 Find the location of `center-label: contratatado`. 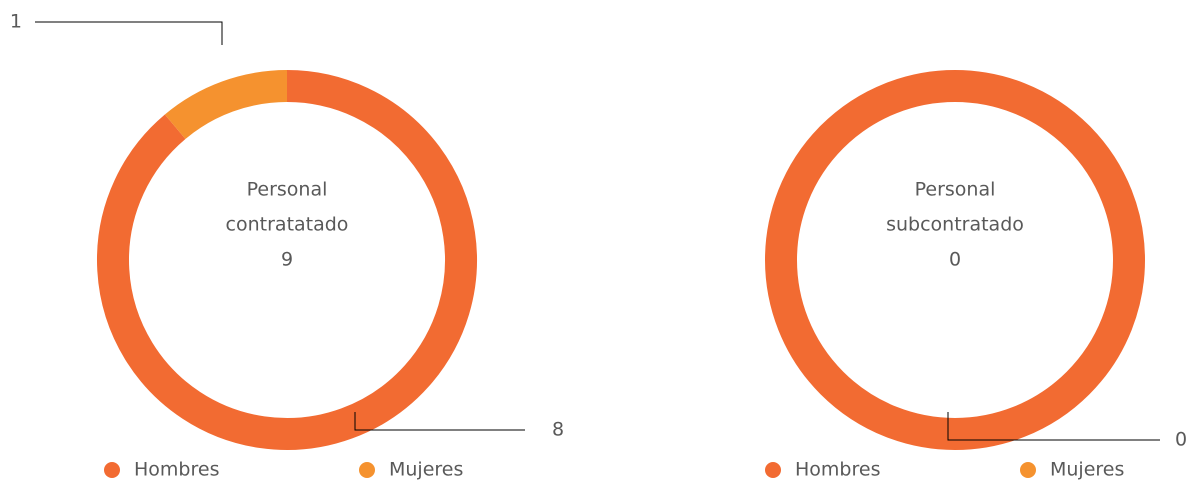

center-label: contratatado is located at coordinates (287, 225).